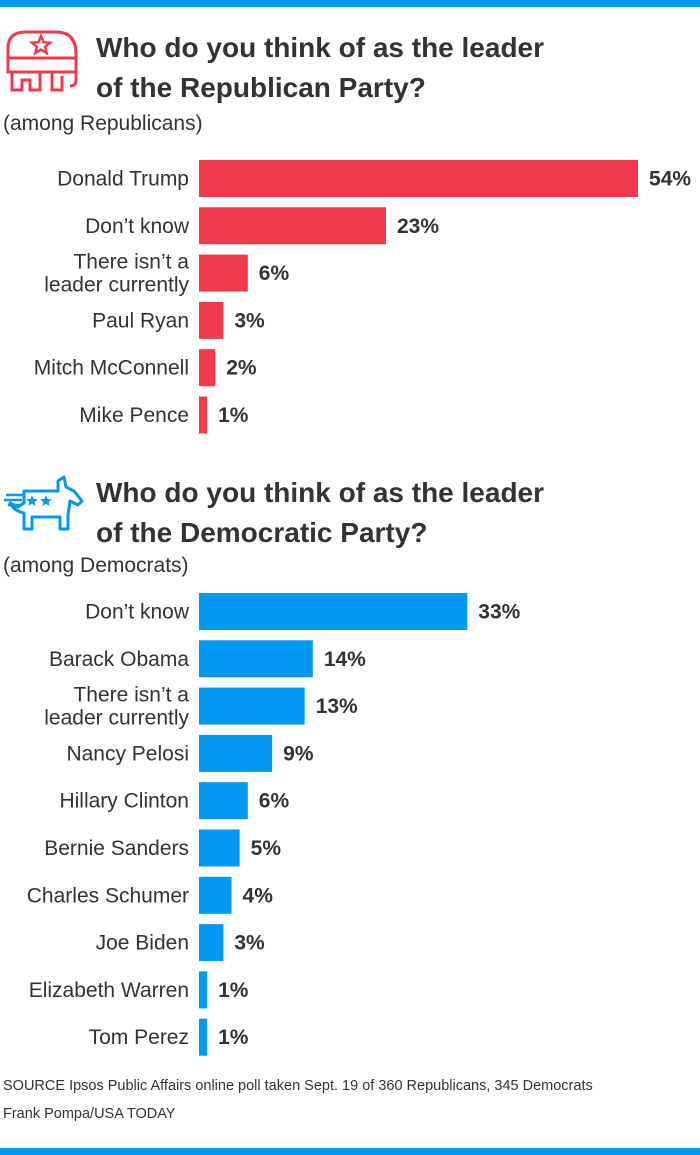  What do you see at coordinates (233, 990) in the screenshot?
I see `democrat-value-label-9: 1%` at bounding box center [233, 990].